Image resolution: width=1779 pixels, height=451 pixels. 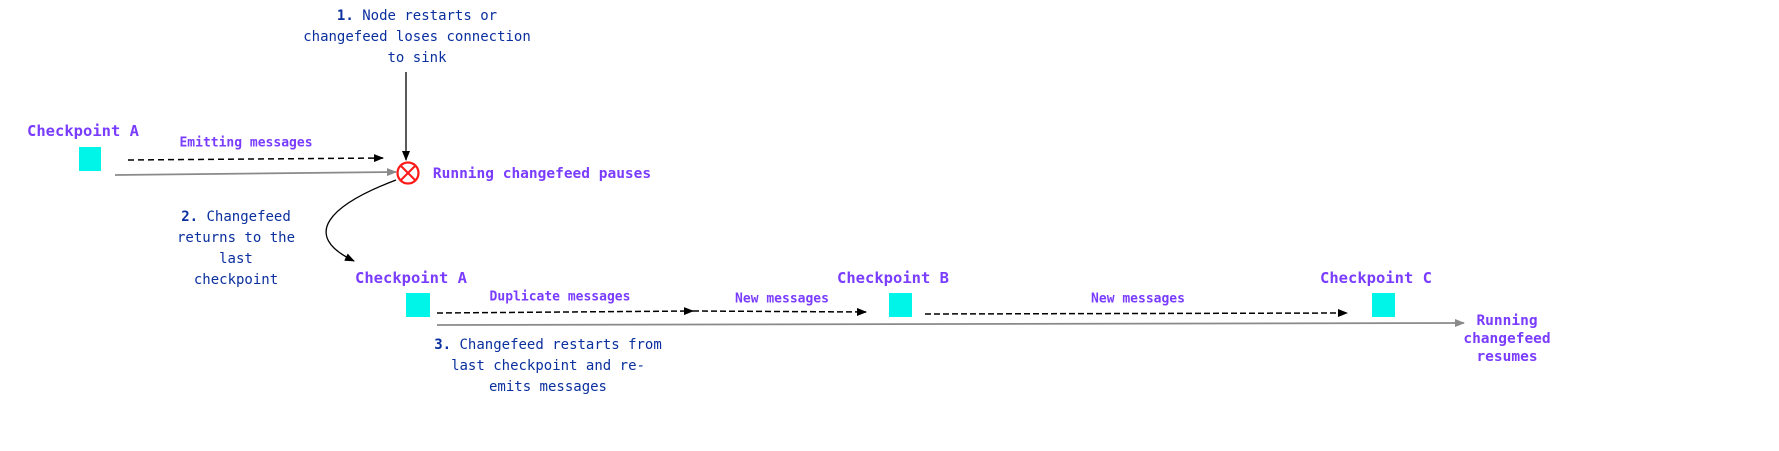 I want to click on circle-x-icon, so click(x=408, y=173).